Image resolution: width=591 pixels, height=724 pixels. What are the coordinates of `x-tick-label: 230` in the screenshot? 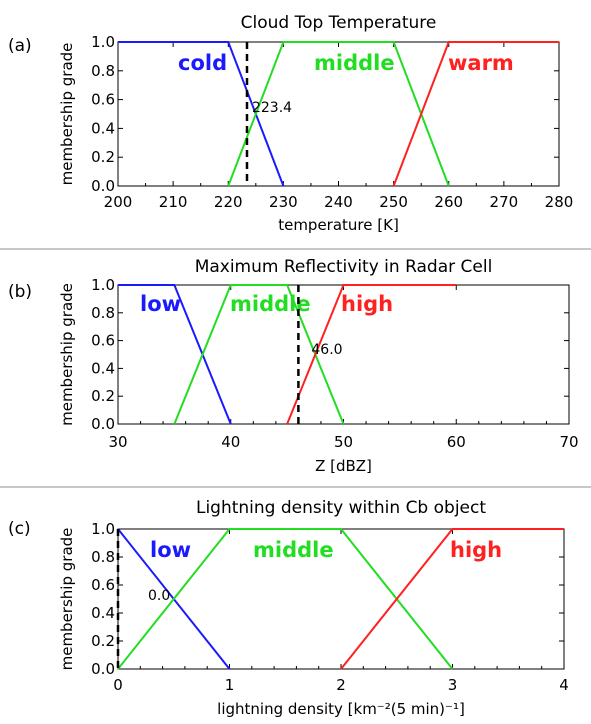 It's located at (283, 202).